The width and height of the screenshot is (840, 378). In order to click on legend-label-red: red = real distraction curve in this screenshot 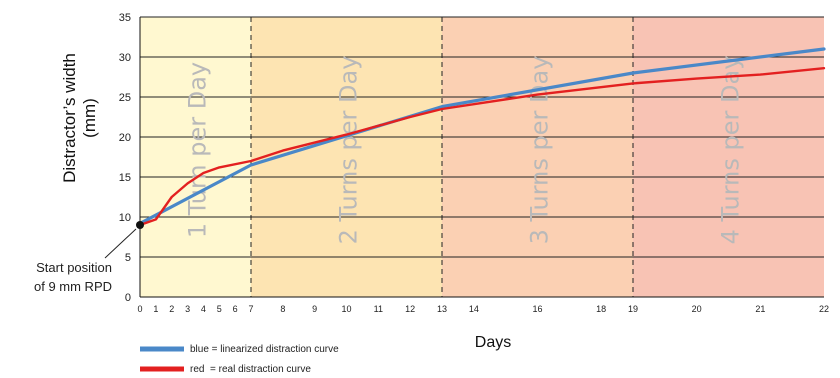, I will do `click(250, 369)`.